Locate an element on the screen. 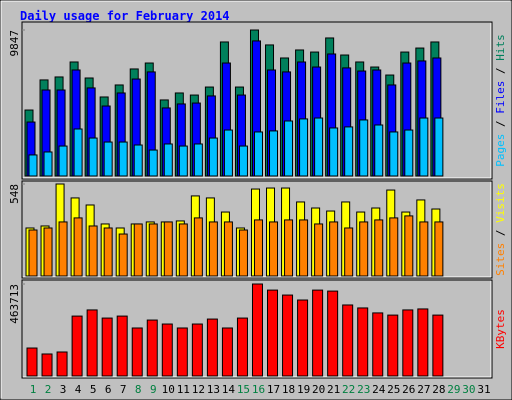 Image resolution: width=512 pixels, height=400 pixels. x-tick-label: 12 is located at coordinates (198, 389).